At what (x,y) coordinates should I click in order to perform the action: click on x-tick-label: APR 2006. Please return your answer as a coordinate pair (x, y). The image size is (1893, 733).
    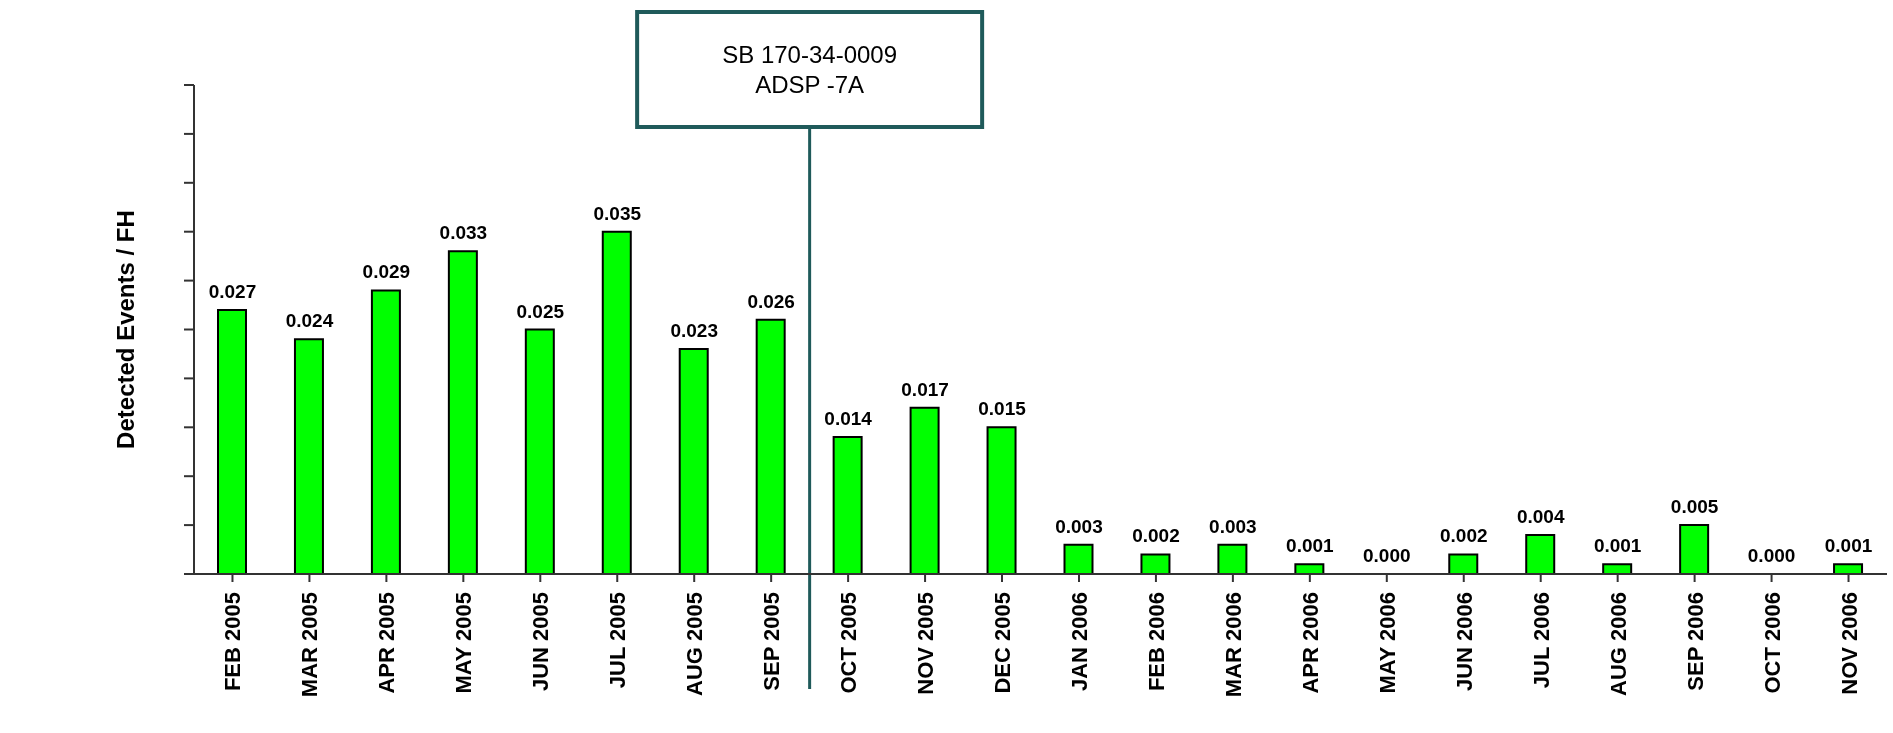
    Looking at the image, I should click on (1310, 643).